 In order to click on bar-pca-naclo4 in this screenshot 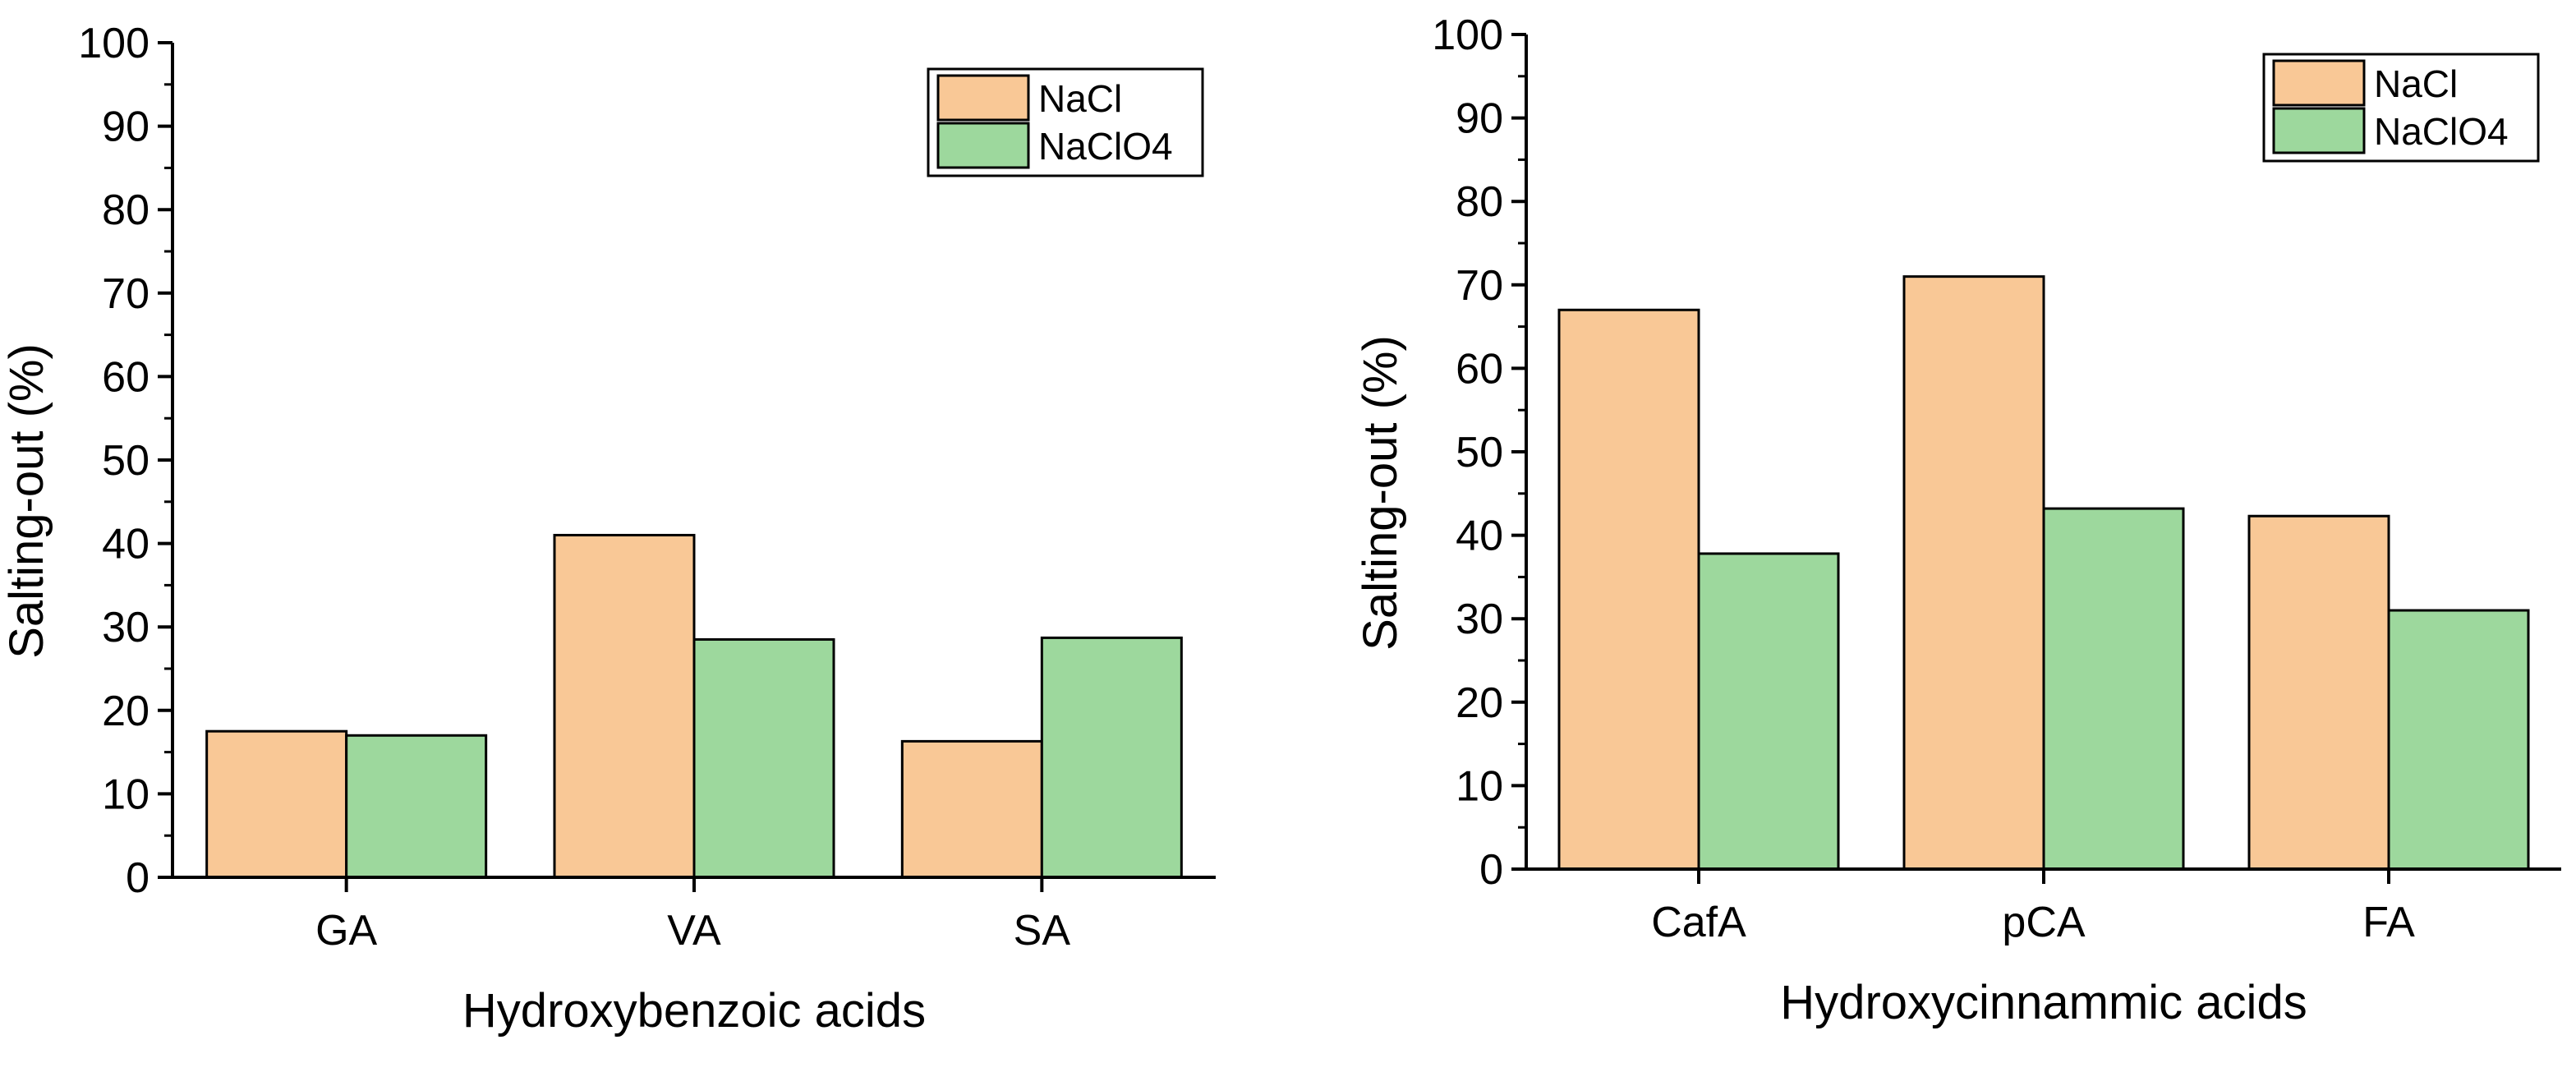, I will do `click(2113, 689)`.